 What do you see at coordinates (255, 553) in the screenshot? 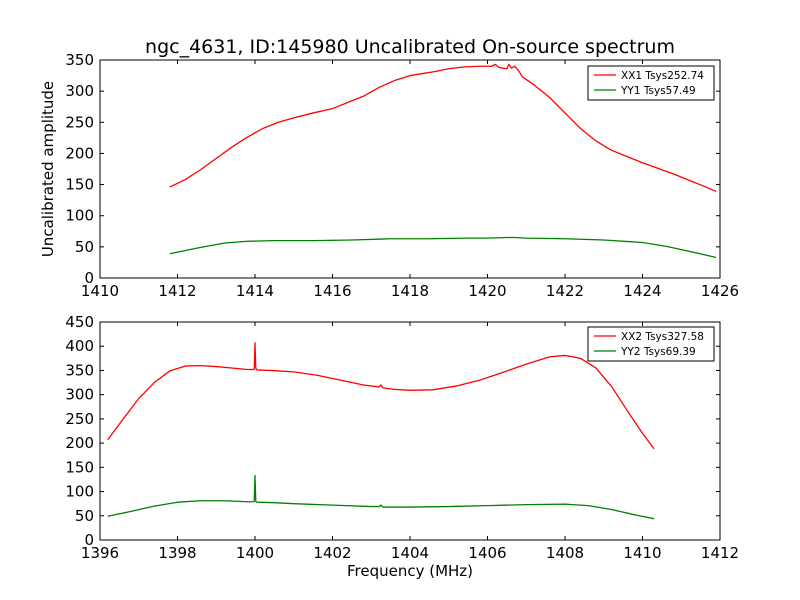
I see `x-tick-label: 1400` at bounding box center [255, 553].